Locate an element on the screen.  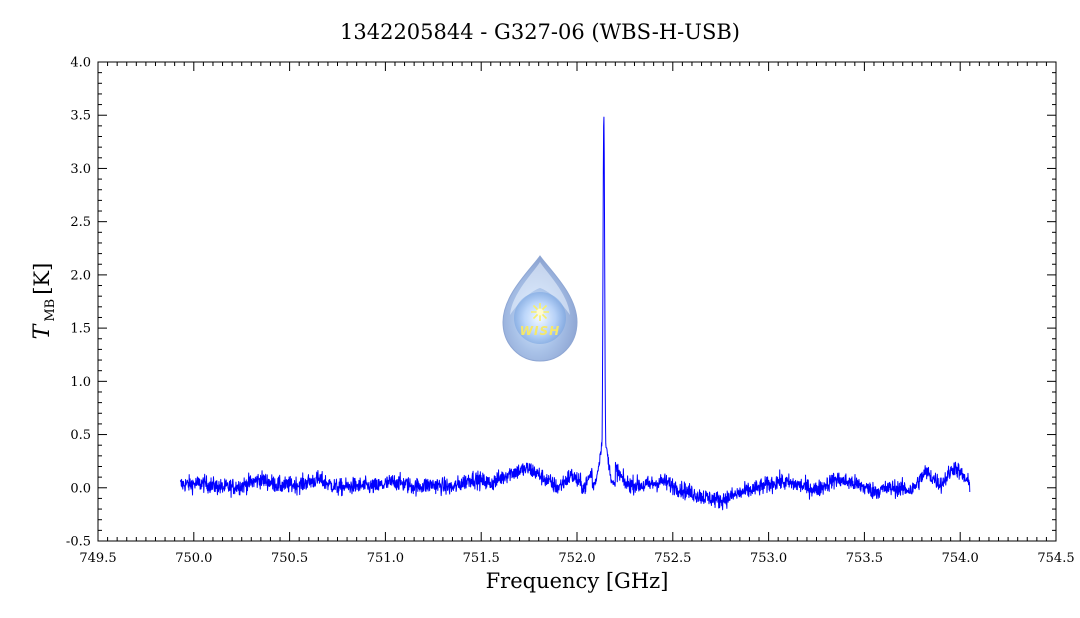
y-tick-label: 4.0 is located at coordinates (80, 63).